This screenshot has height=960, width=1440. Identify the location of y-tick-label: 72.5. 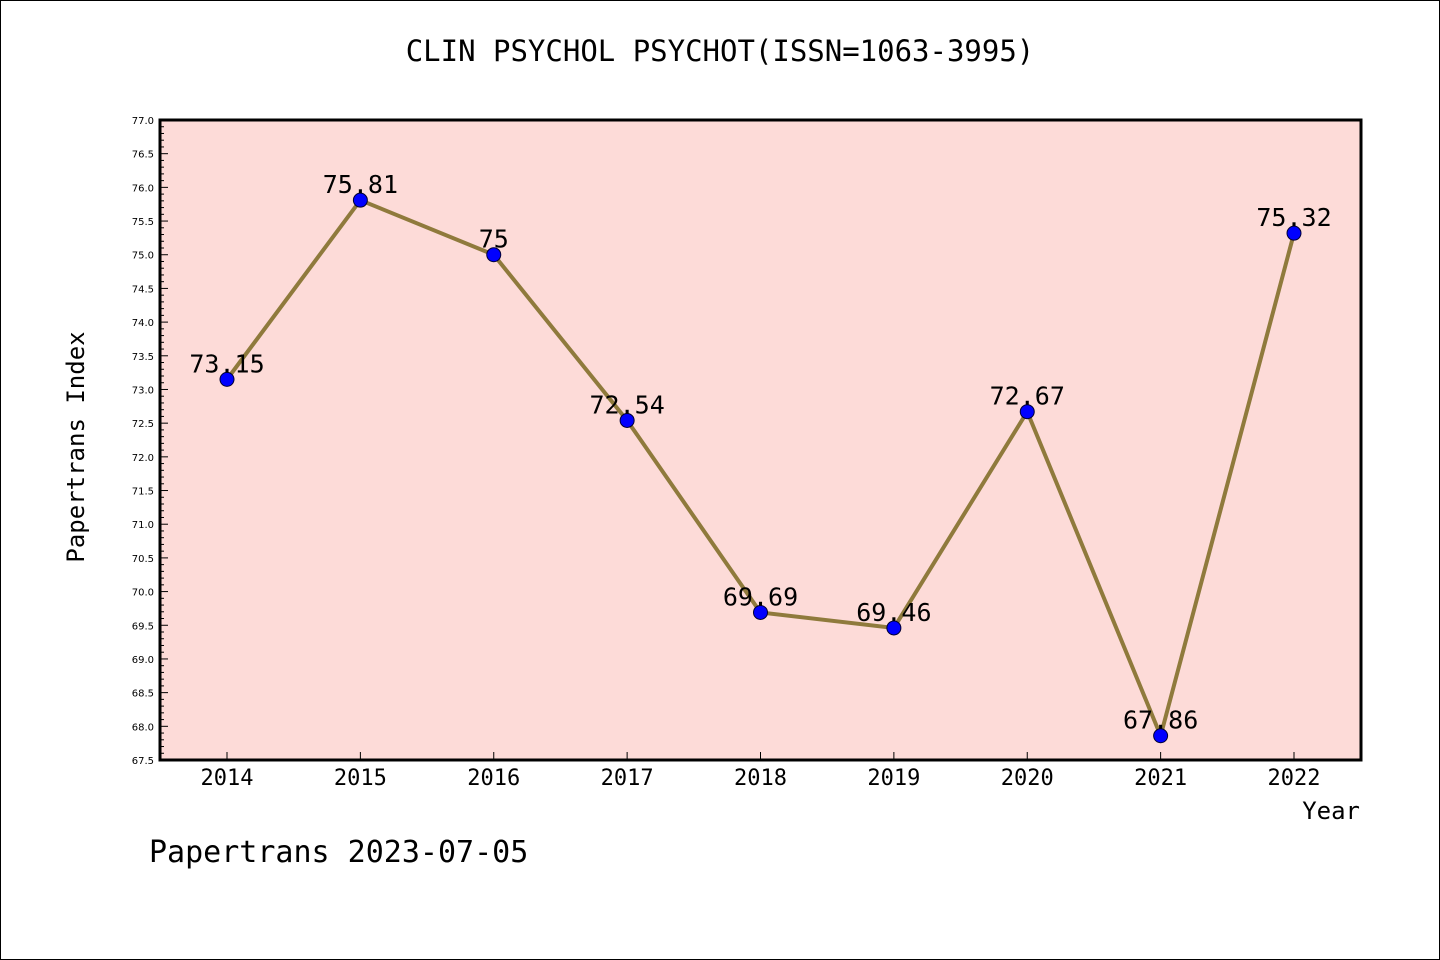
(143, 424).